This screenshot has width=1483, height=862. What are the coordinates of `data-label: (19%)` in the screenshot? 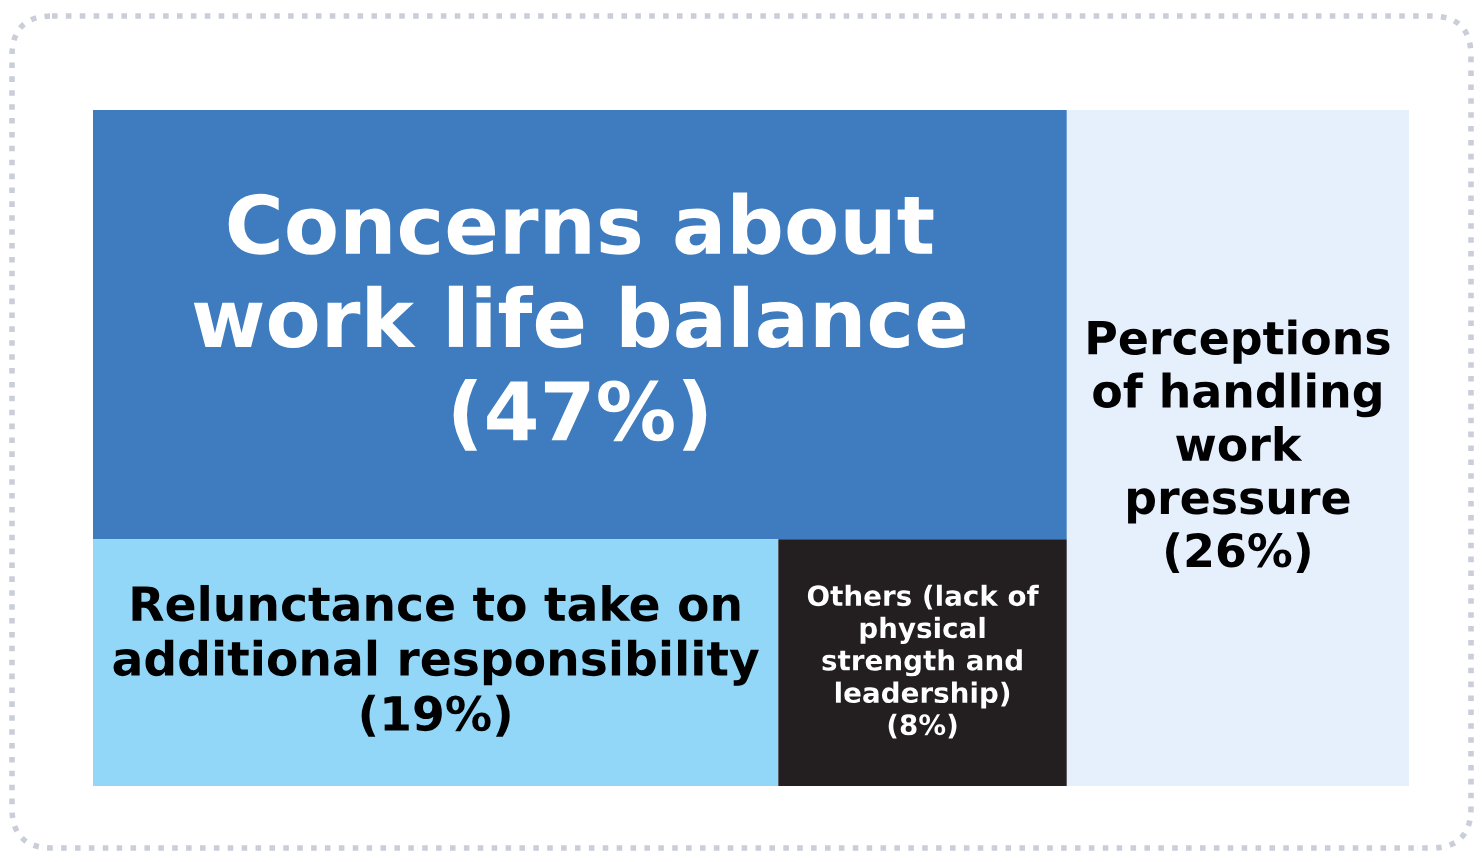 It's located at (435, 715).